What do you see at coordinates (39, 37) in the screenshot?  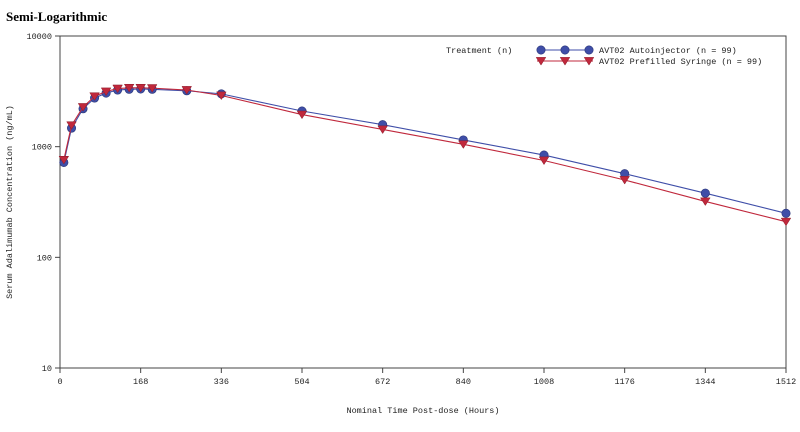 I see `y-tick-label: 10000` at bounding box center [39, 37].